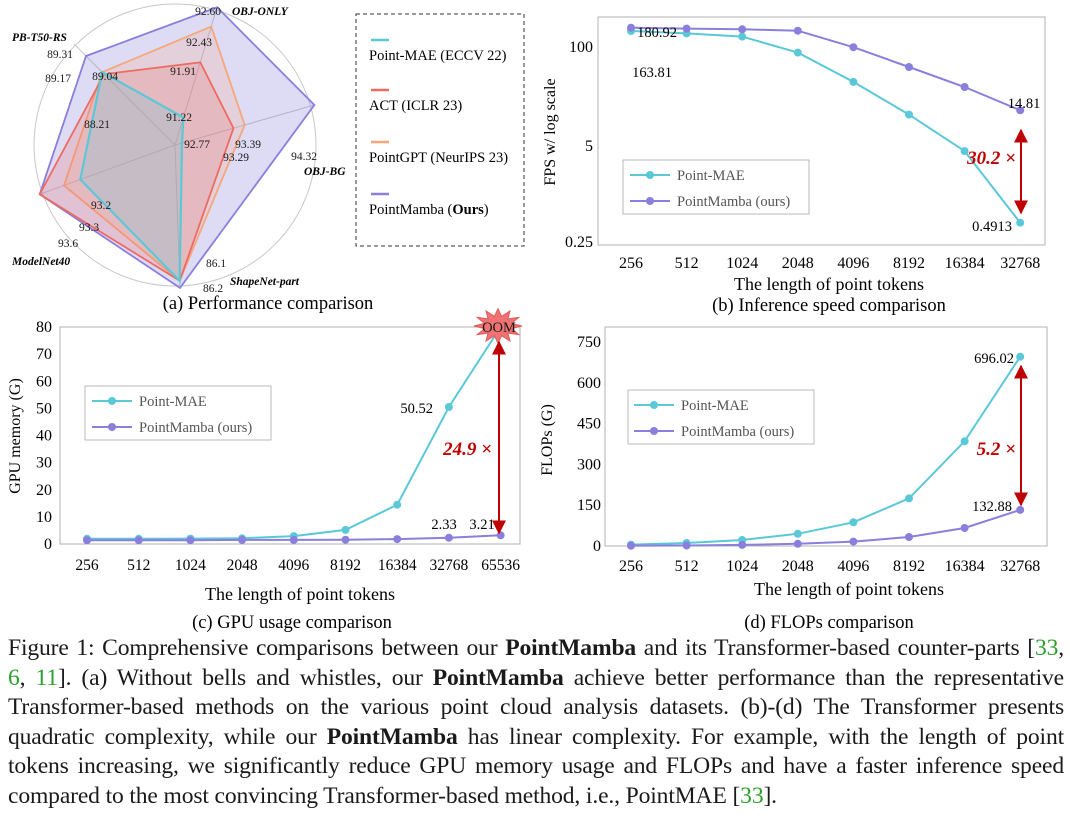 This screenshot has height=840, width=1070. I want to click on y-tick-label: 450, so click(589, 424).